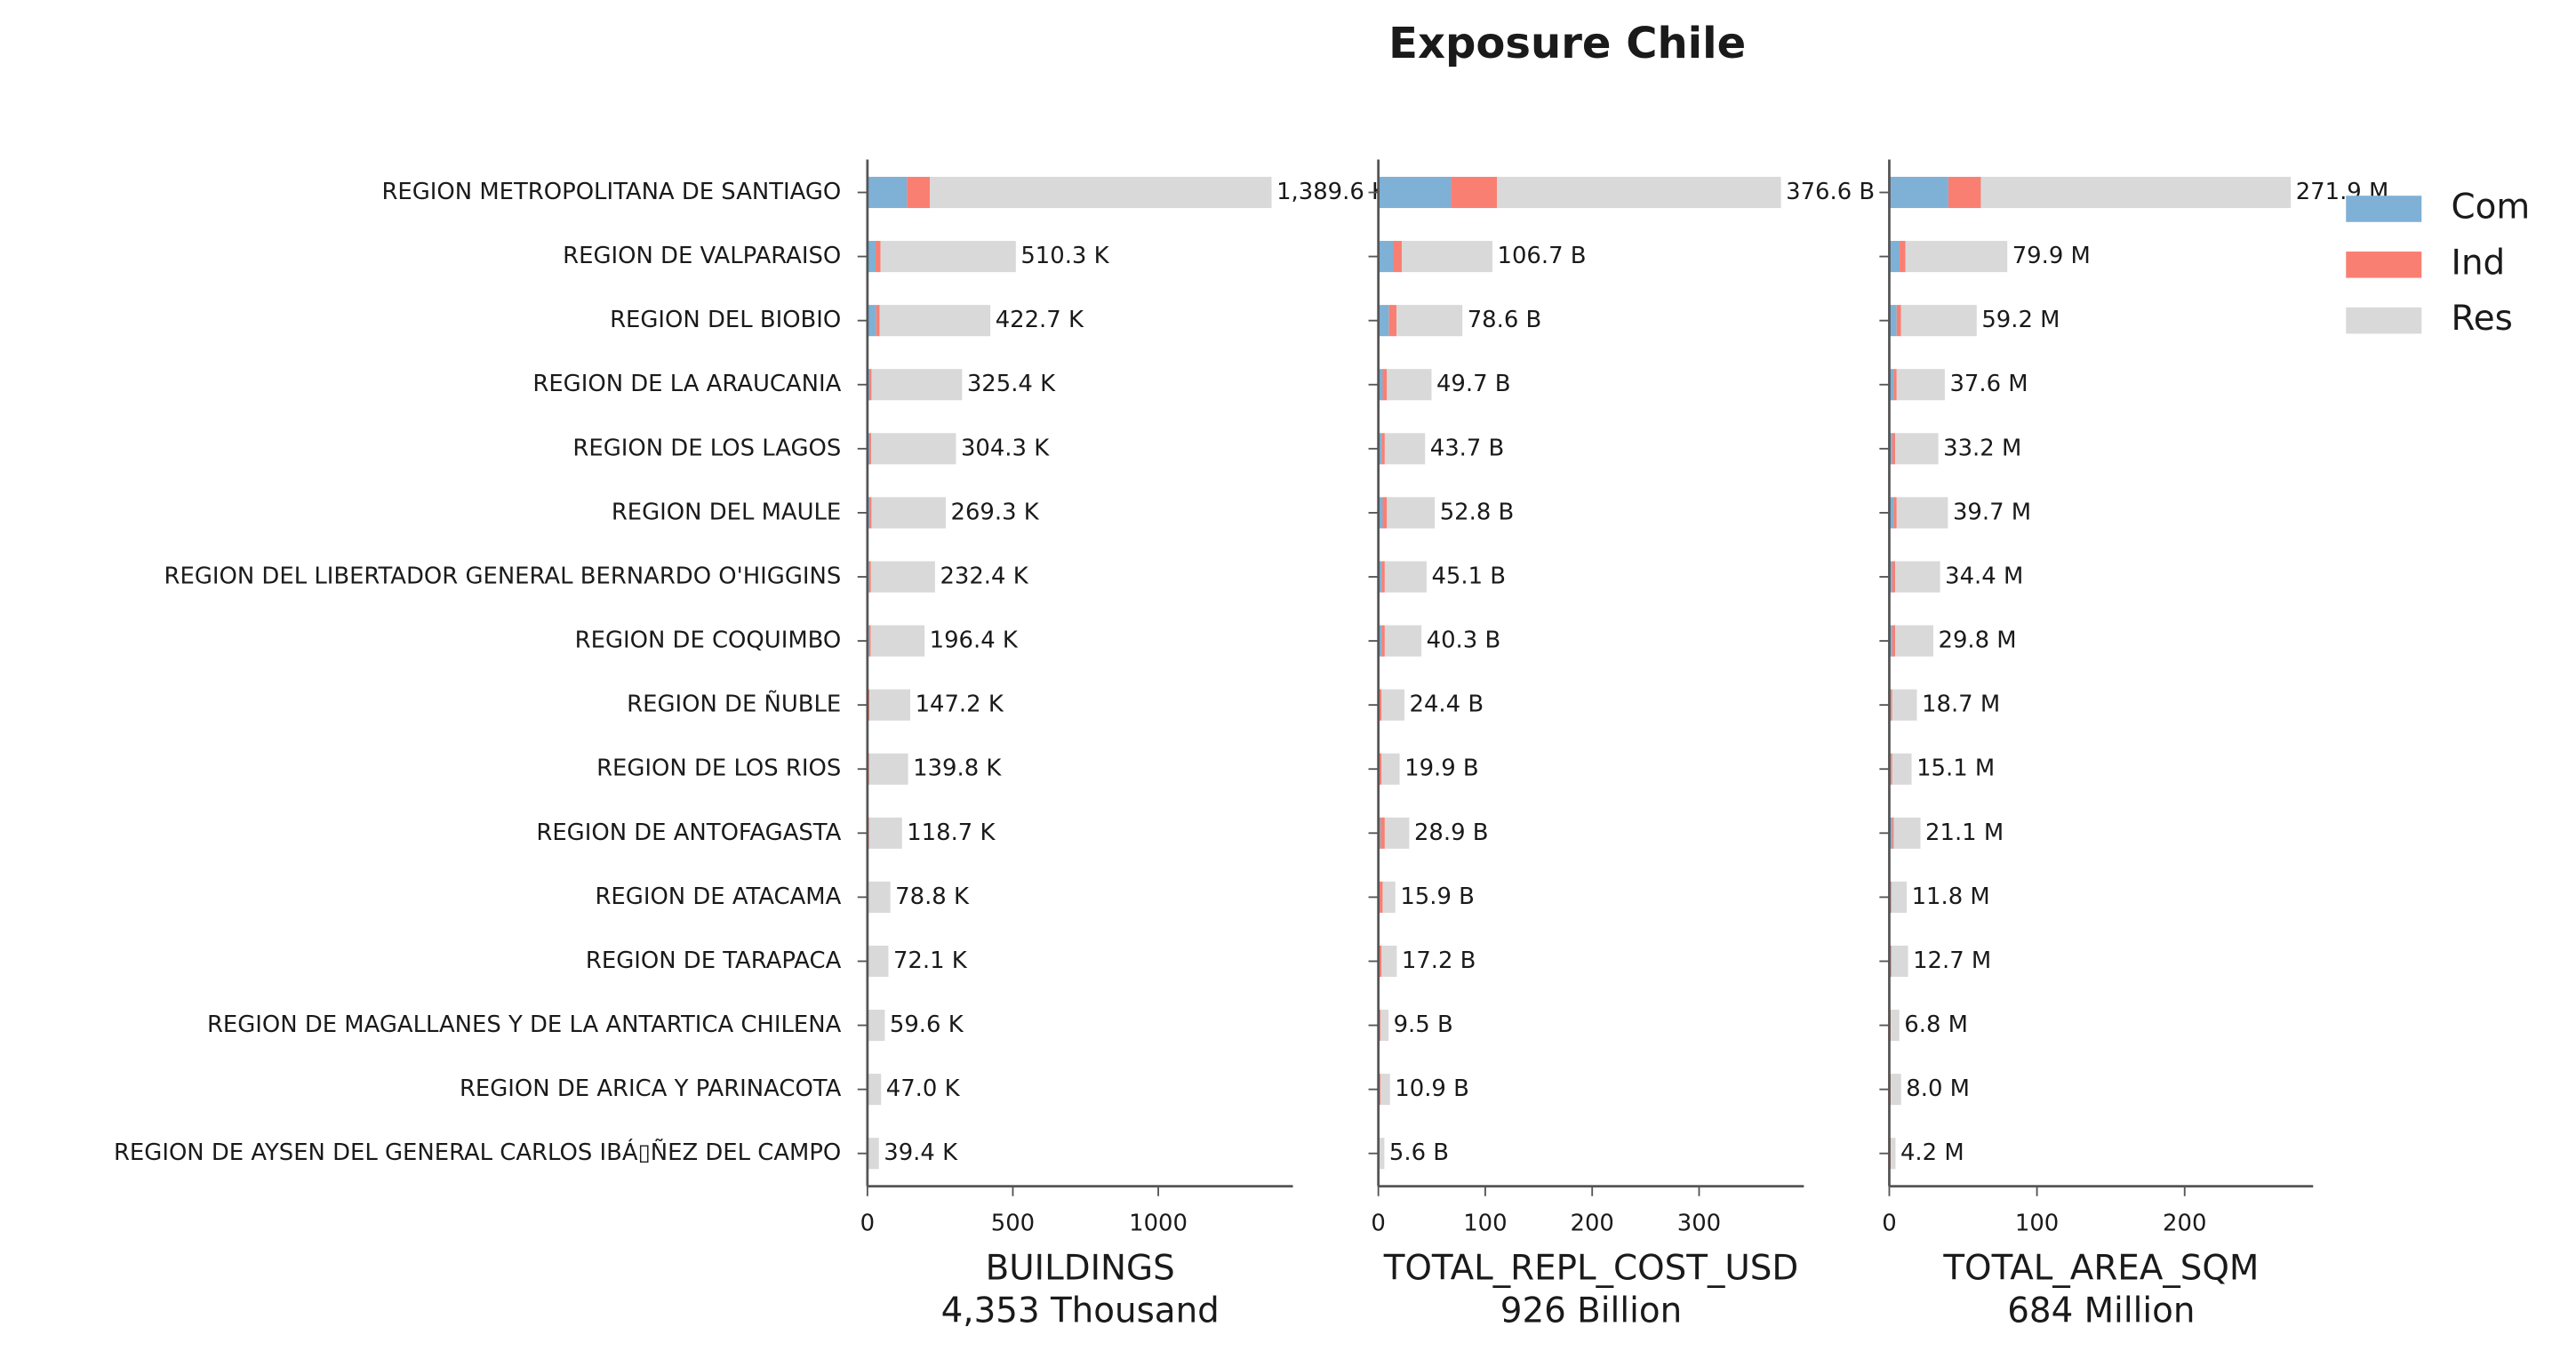  I want to click on category-label: REGION DE ARICA Y PARINACOTA, so click(651, 1088).